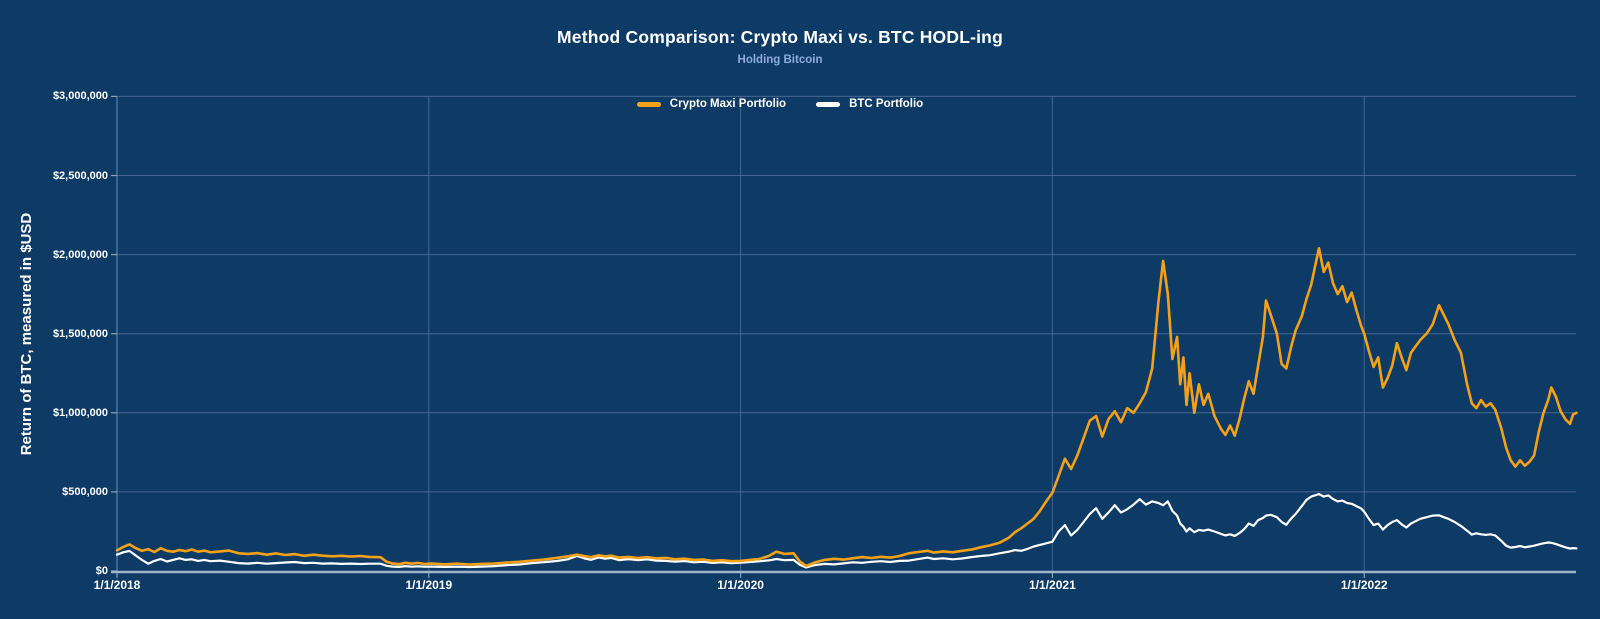 The height and width of the screenshot is (619, 1600). What do you see at coordinates (740, 585) in the screenshot?
I see `x-tick-label-2020: 1/1/2020` at bounding box center [740, 585].